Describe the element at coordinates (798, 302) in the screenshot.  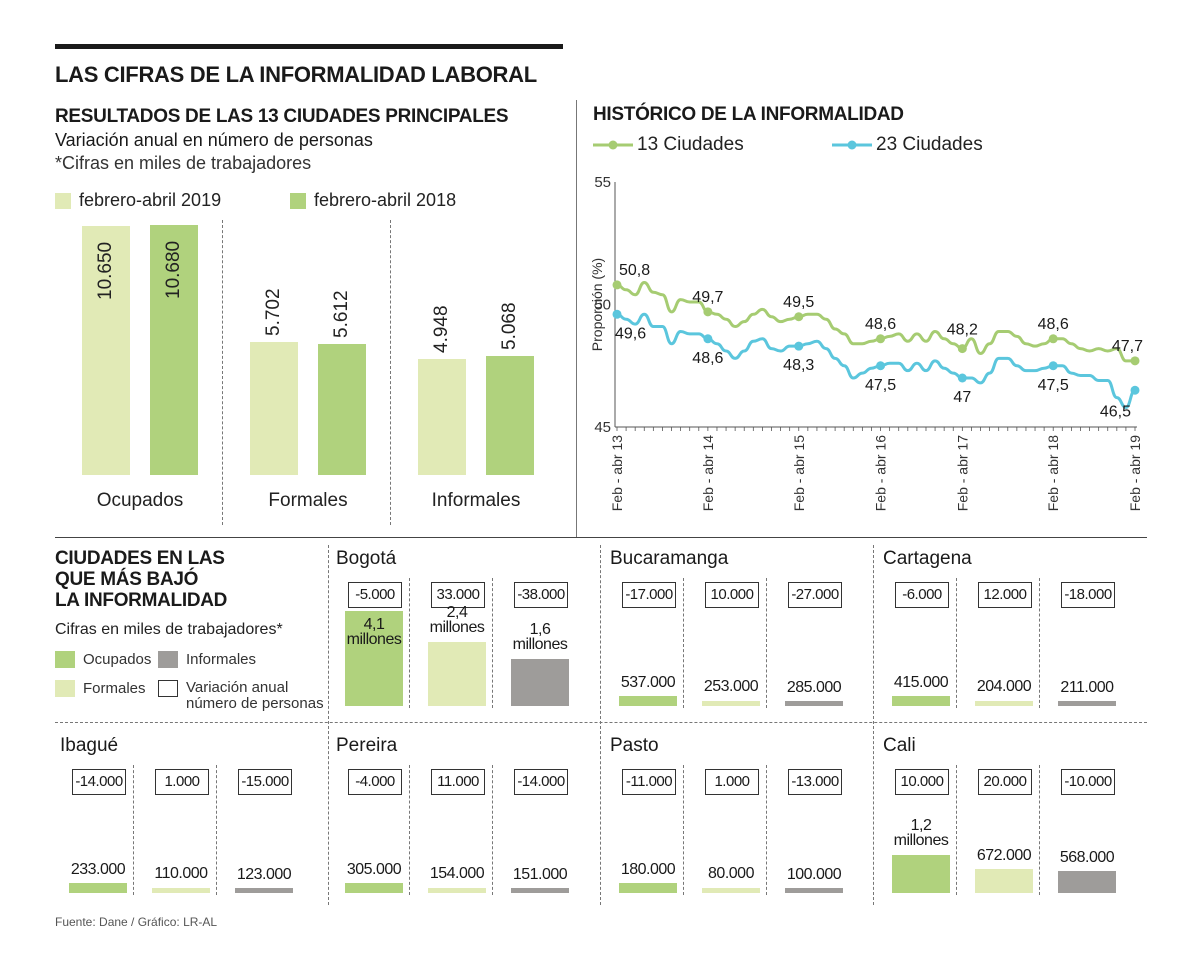
I see `data-label: 49,5` at that location.